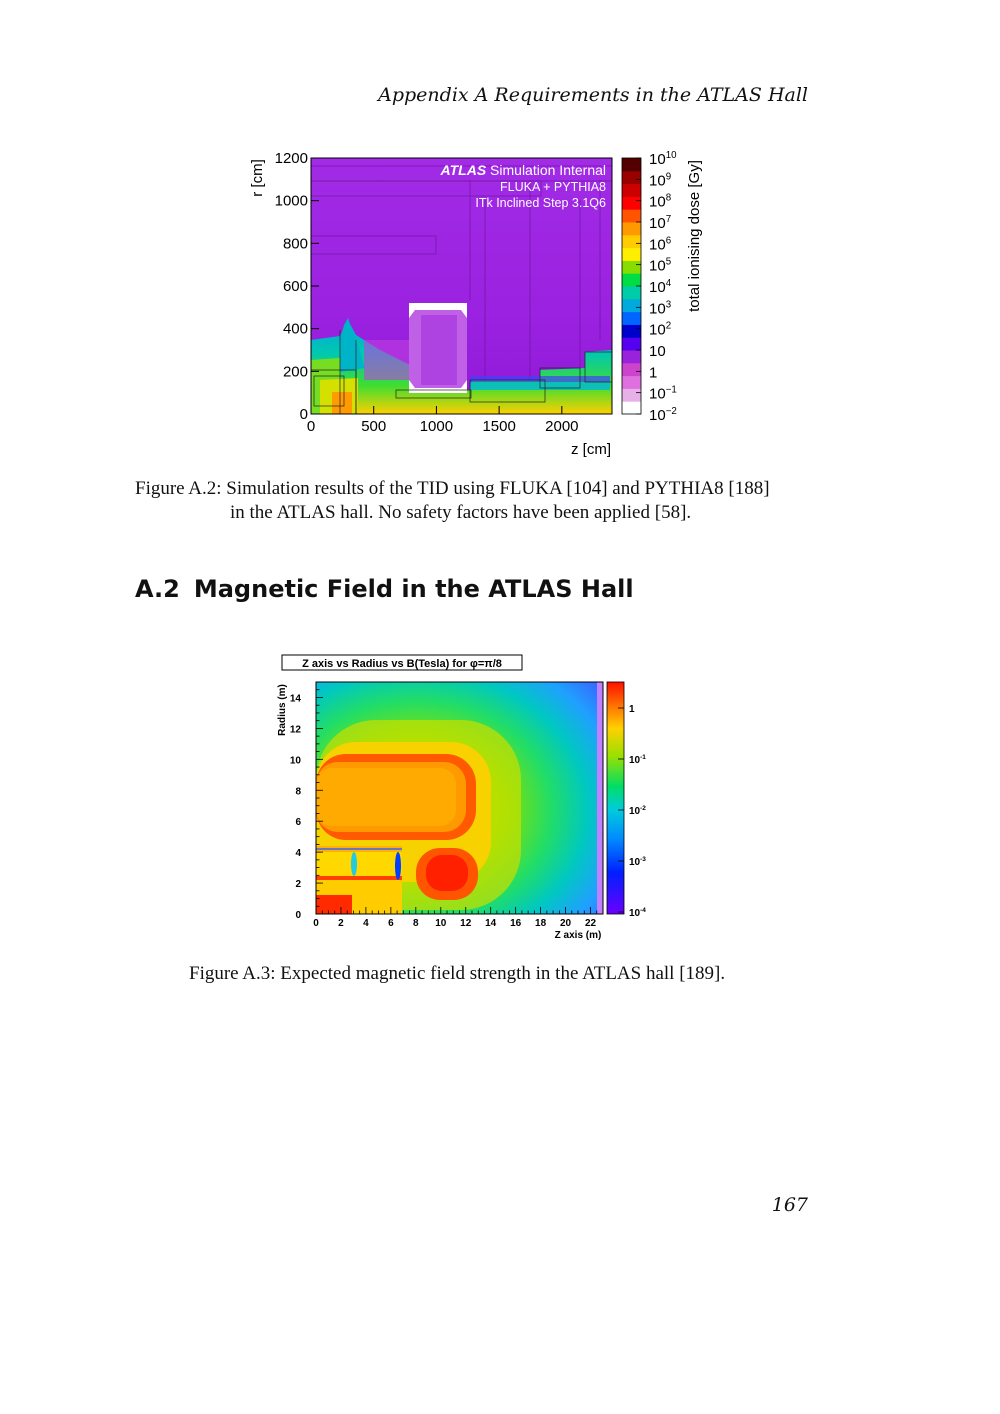 The image size is (1000, 1414). What do you see at coordinates (660, 202) in the screenshot?
I see `colorbar-tick-label: 10⁸` at bounding box center [660, 202].